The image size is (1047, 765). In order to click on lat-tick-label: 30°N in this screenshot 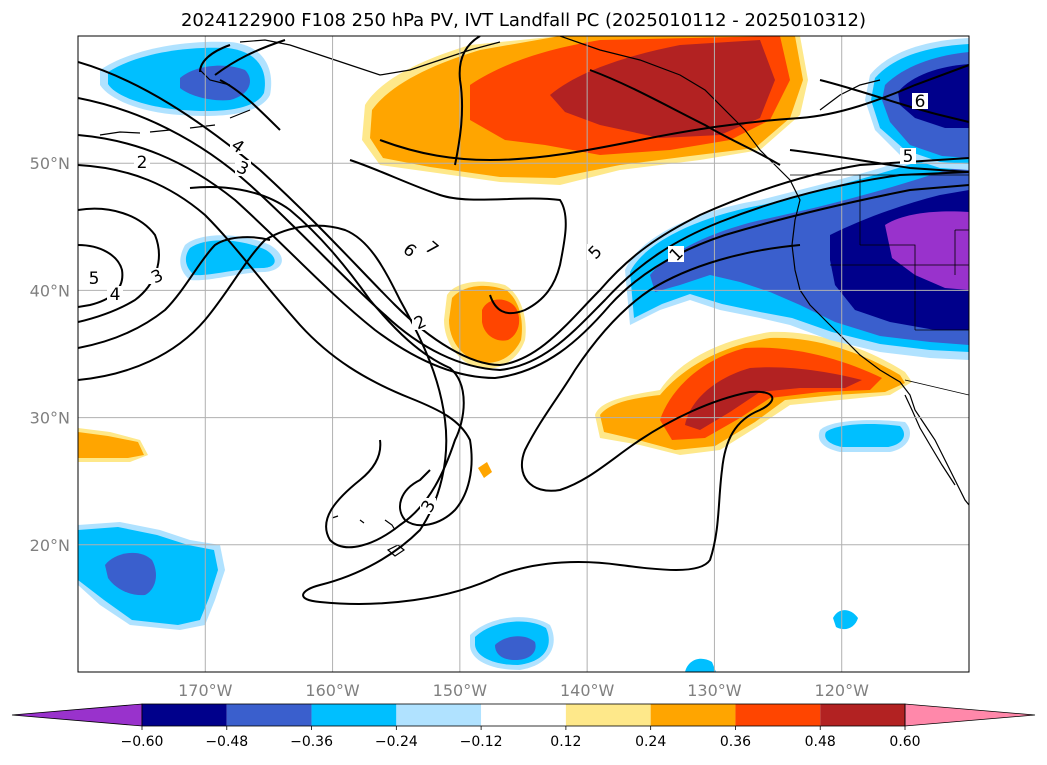, I will do `click(50, 418)`.